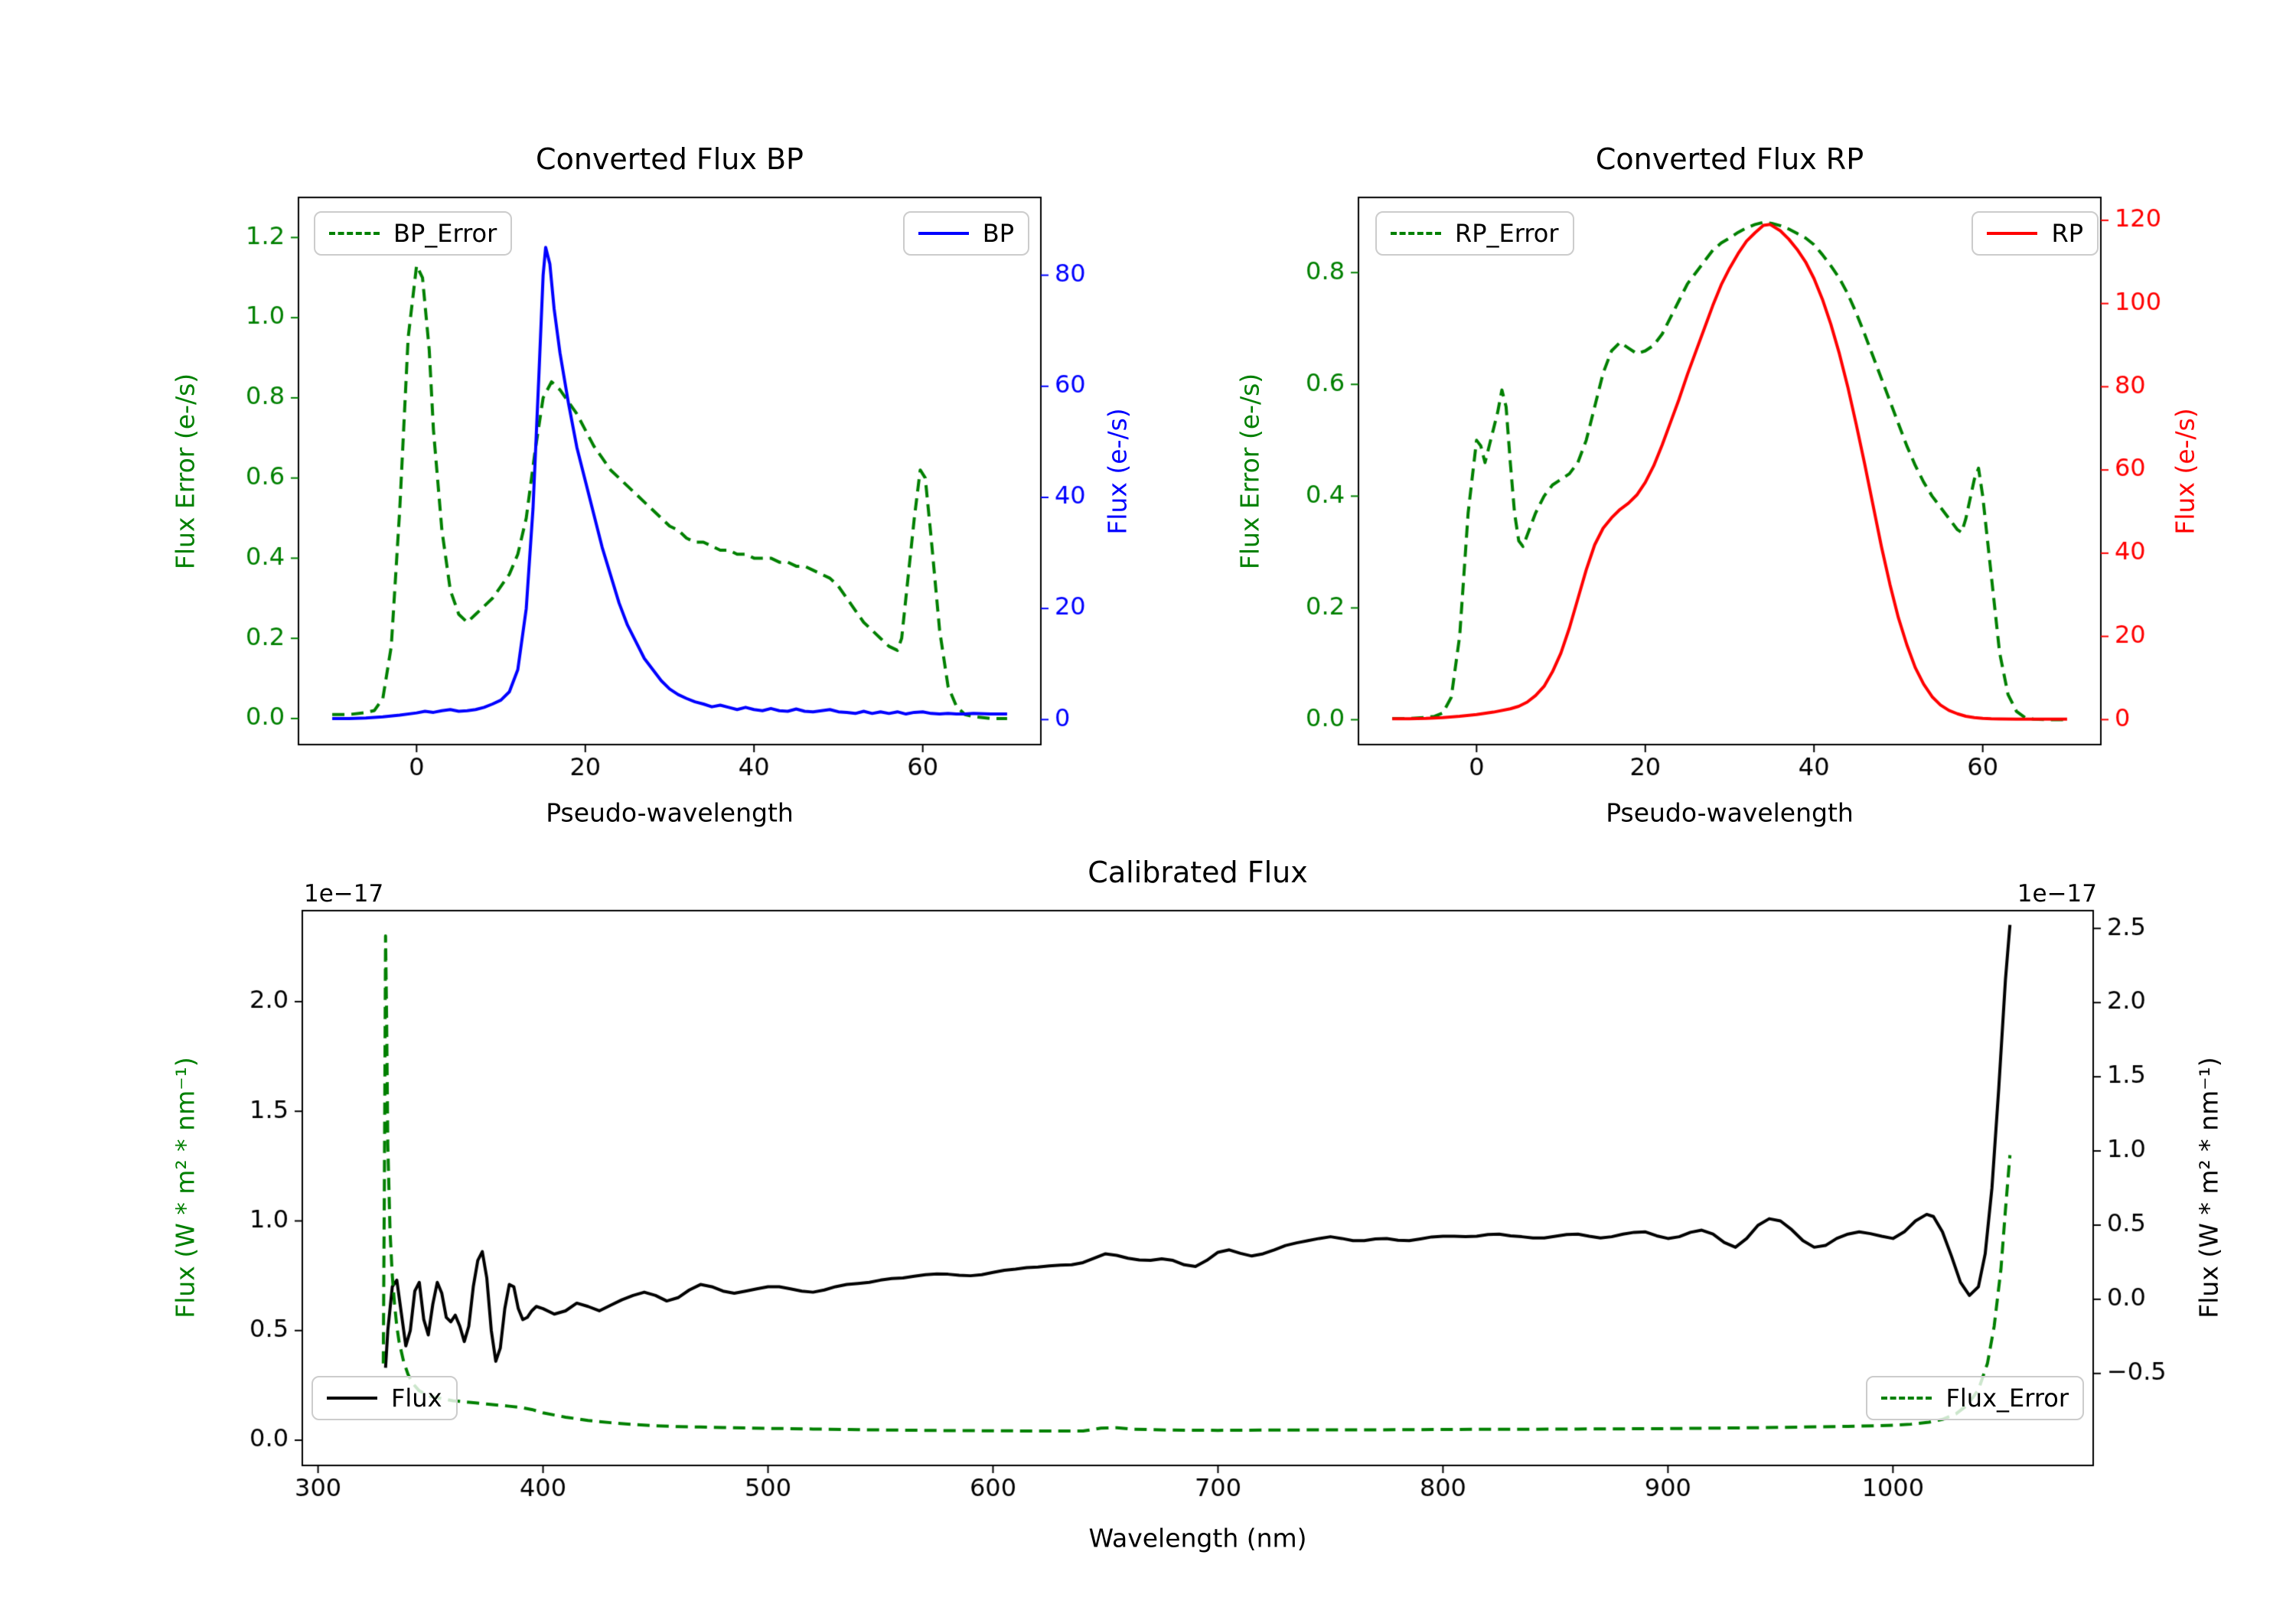  I want to click on legend-rp: RP, so click(2035, 234).